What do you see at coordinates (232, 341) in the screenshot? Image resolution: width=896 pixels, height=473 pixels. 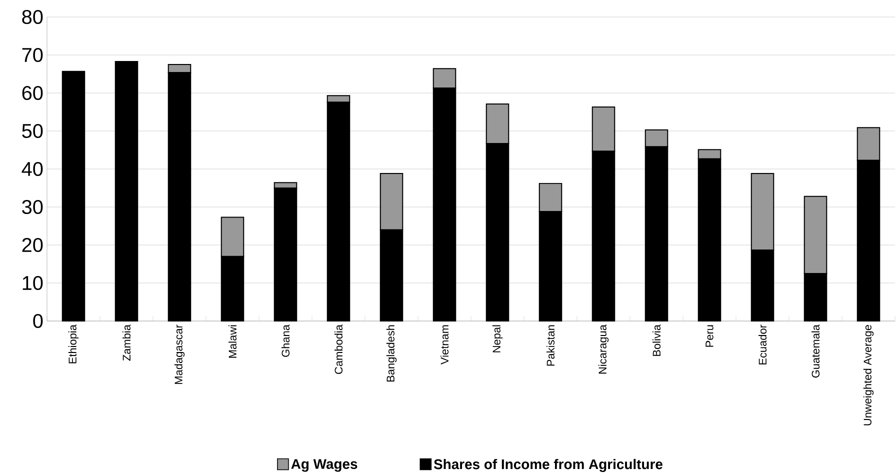 I see `x-tick-label: Malawi` at bounding box center [232, 341].